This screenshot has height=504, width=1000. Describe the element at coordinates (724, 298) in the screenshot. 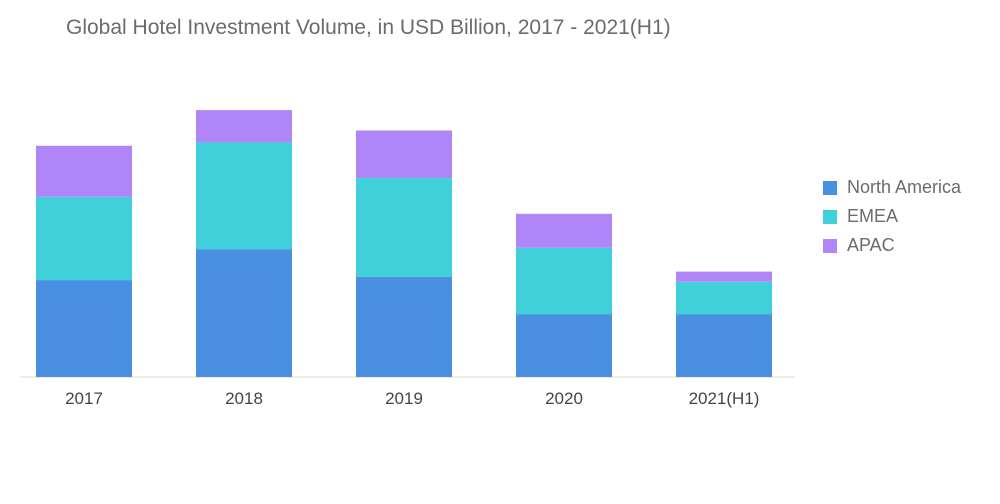

I see `bar-emea-2021h1` at that location.